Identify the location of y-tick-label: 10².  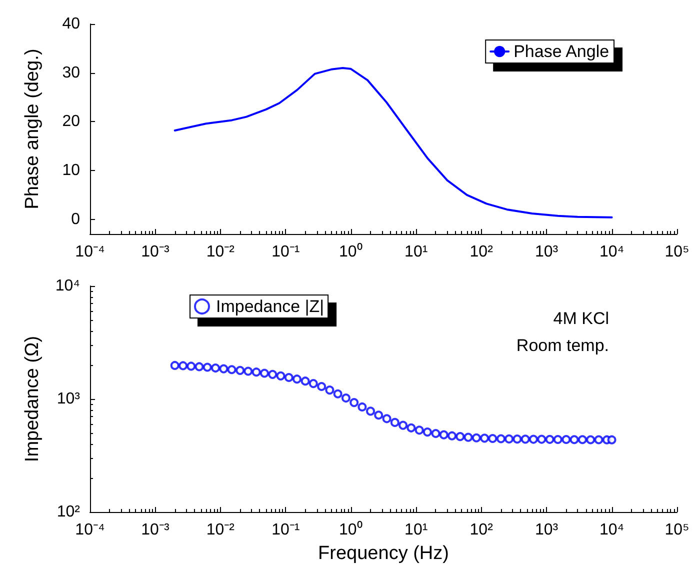
(68, 512).